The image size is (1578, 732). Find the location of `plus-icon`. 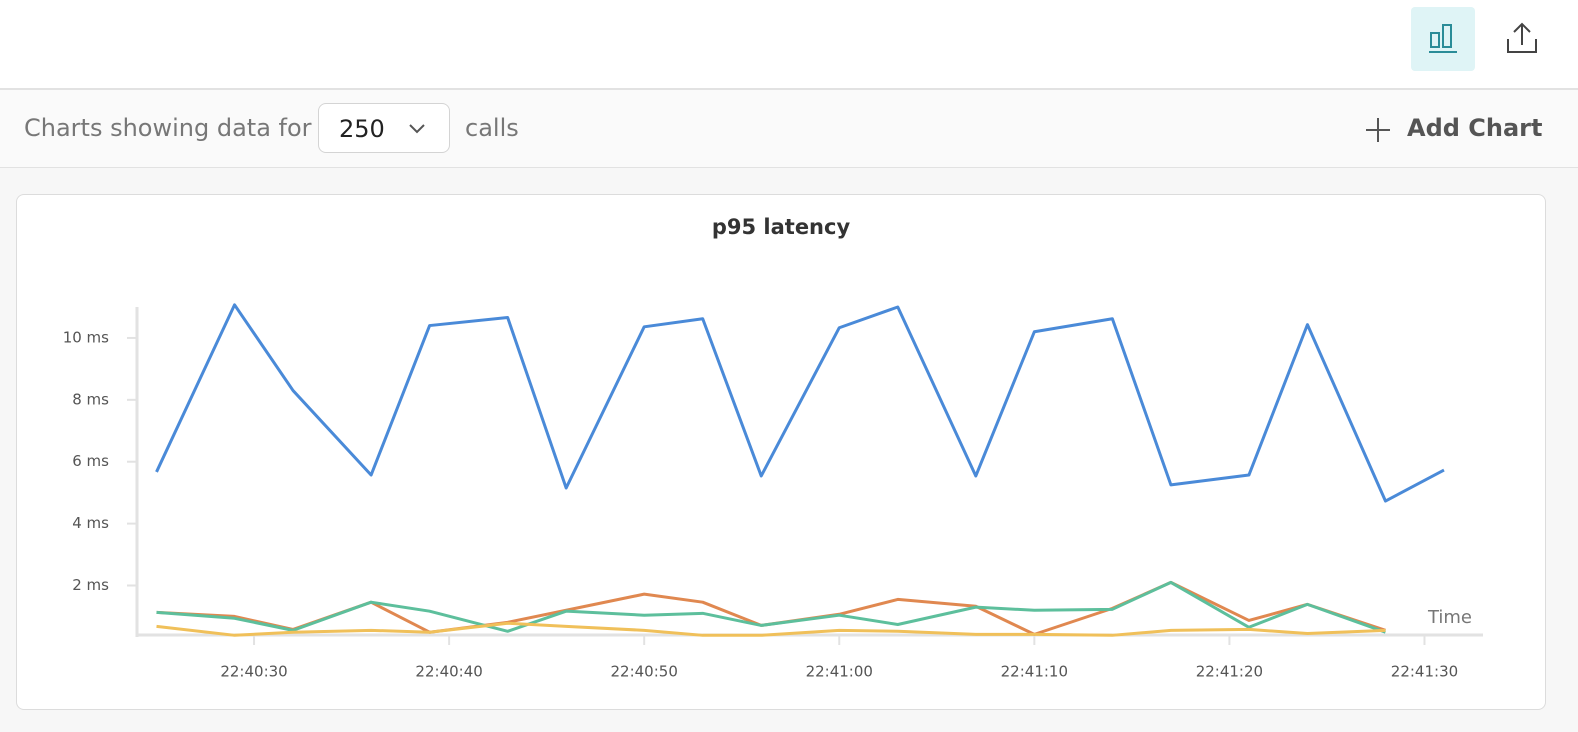

plus-icon is located at coordinates (1378, 130).